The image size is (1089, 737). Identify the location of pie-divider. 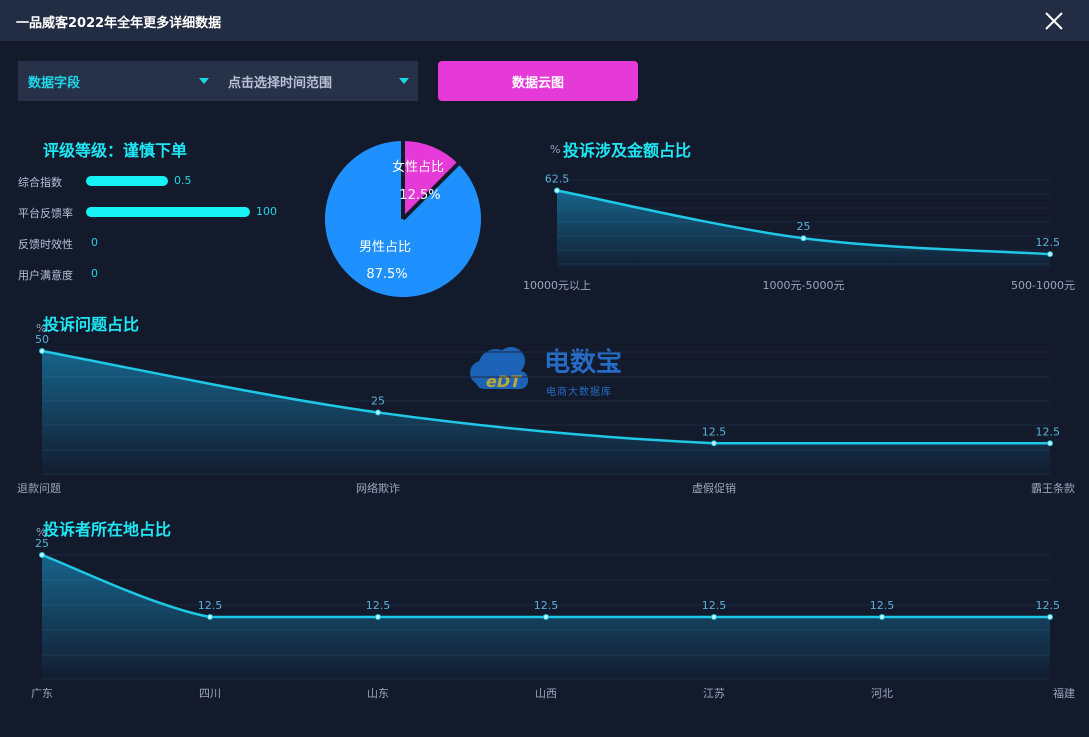
(430, 191).